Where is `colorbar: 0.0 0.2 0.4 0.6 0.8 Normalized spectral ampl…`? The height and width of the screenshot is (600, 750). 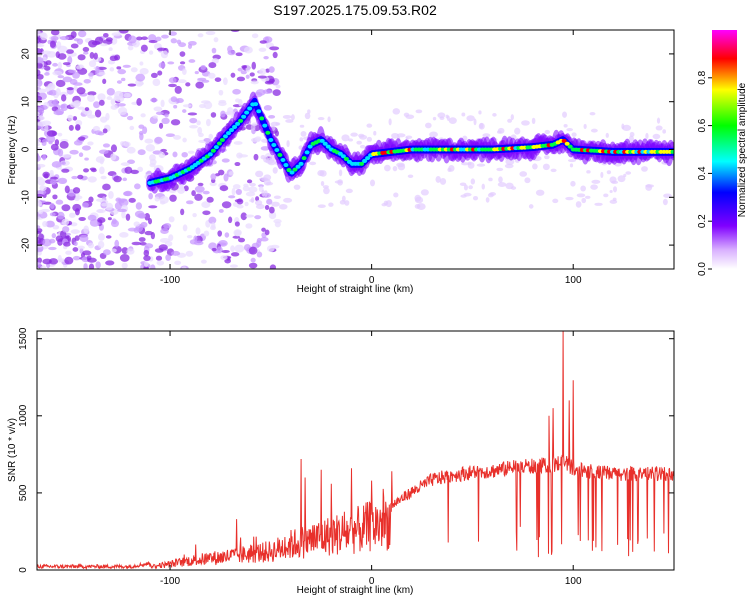 colorbar: 0.0 0.2 0.4 0.6 0.8 Normalized spectral ampl… is located at coordinates (722, 153).